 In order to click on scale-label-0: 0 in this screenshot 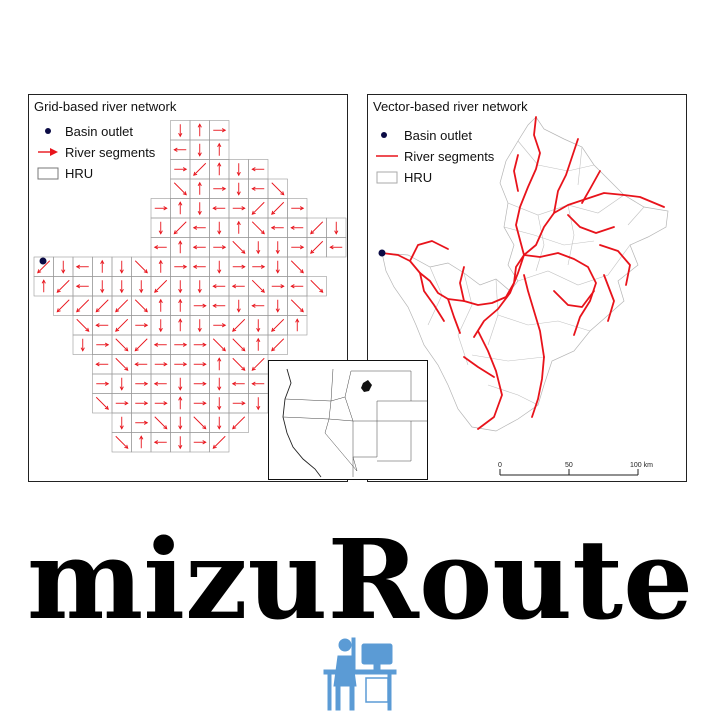, I will do `click(500, 465)`.